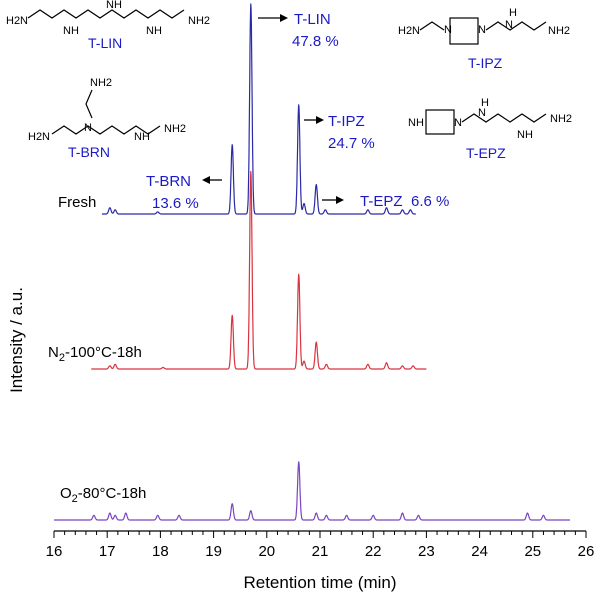 Image resolution: width=598 pixels, height=605 pixels. Describe the element at coordinates (103, 495) in the screenshot. I see `trace-label-o2: O2-80°C-18h` at that location.